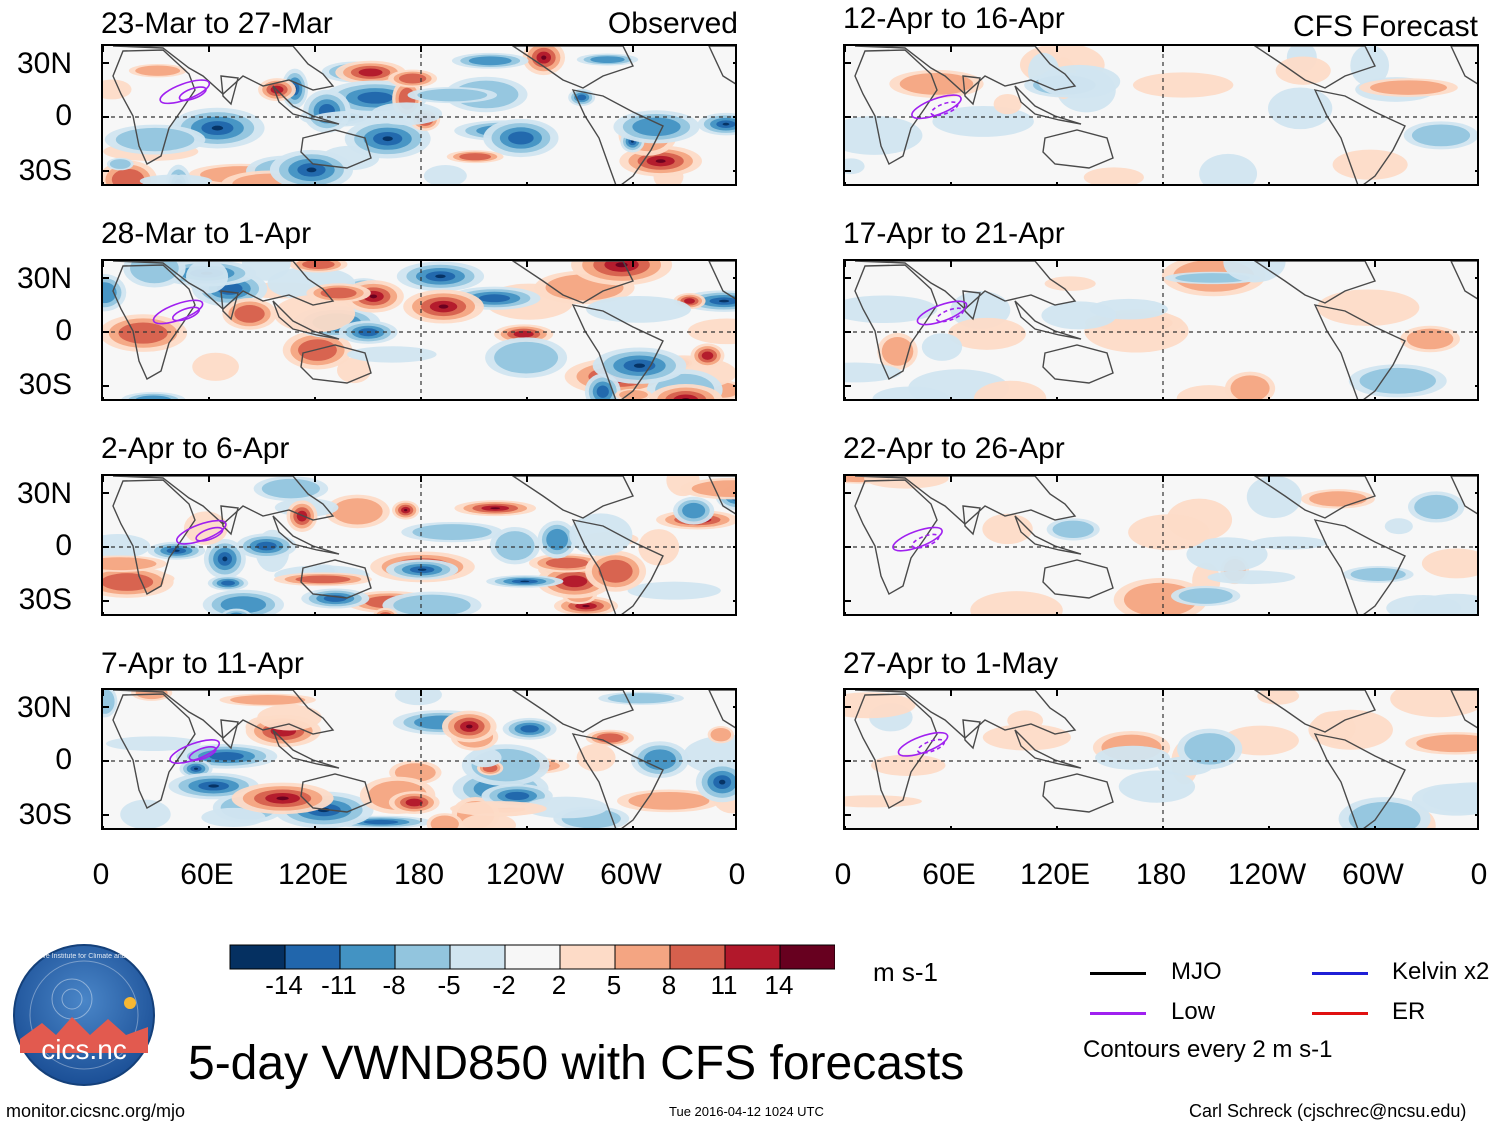  Describe the element at coordinates (559, 985) in the screenshot. I see `colorbar-label: 2` at that location.